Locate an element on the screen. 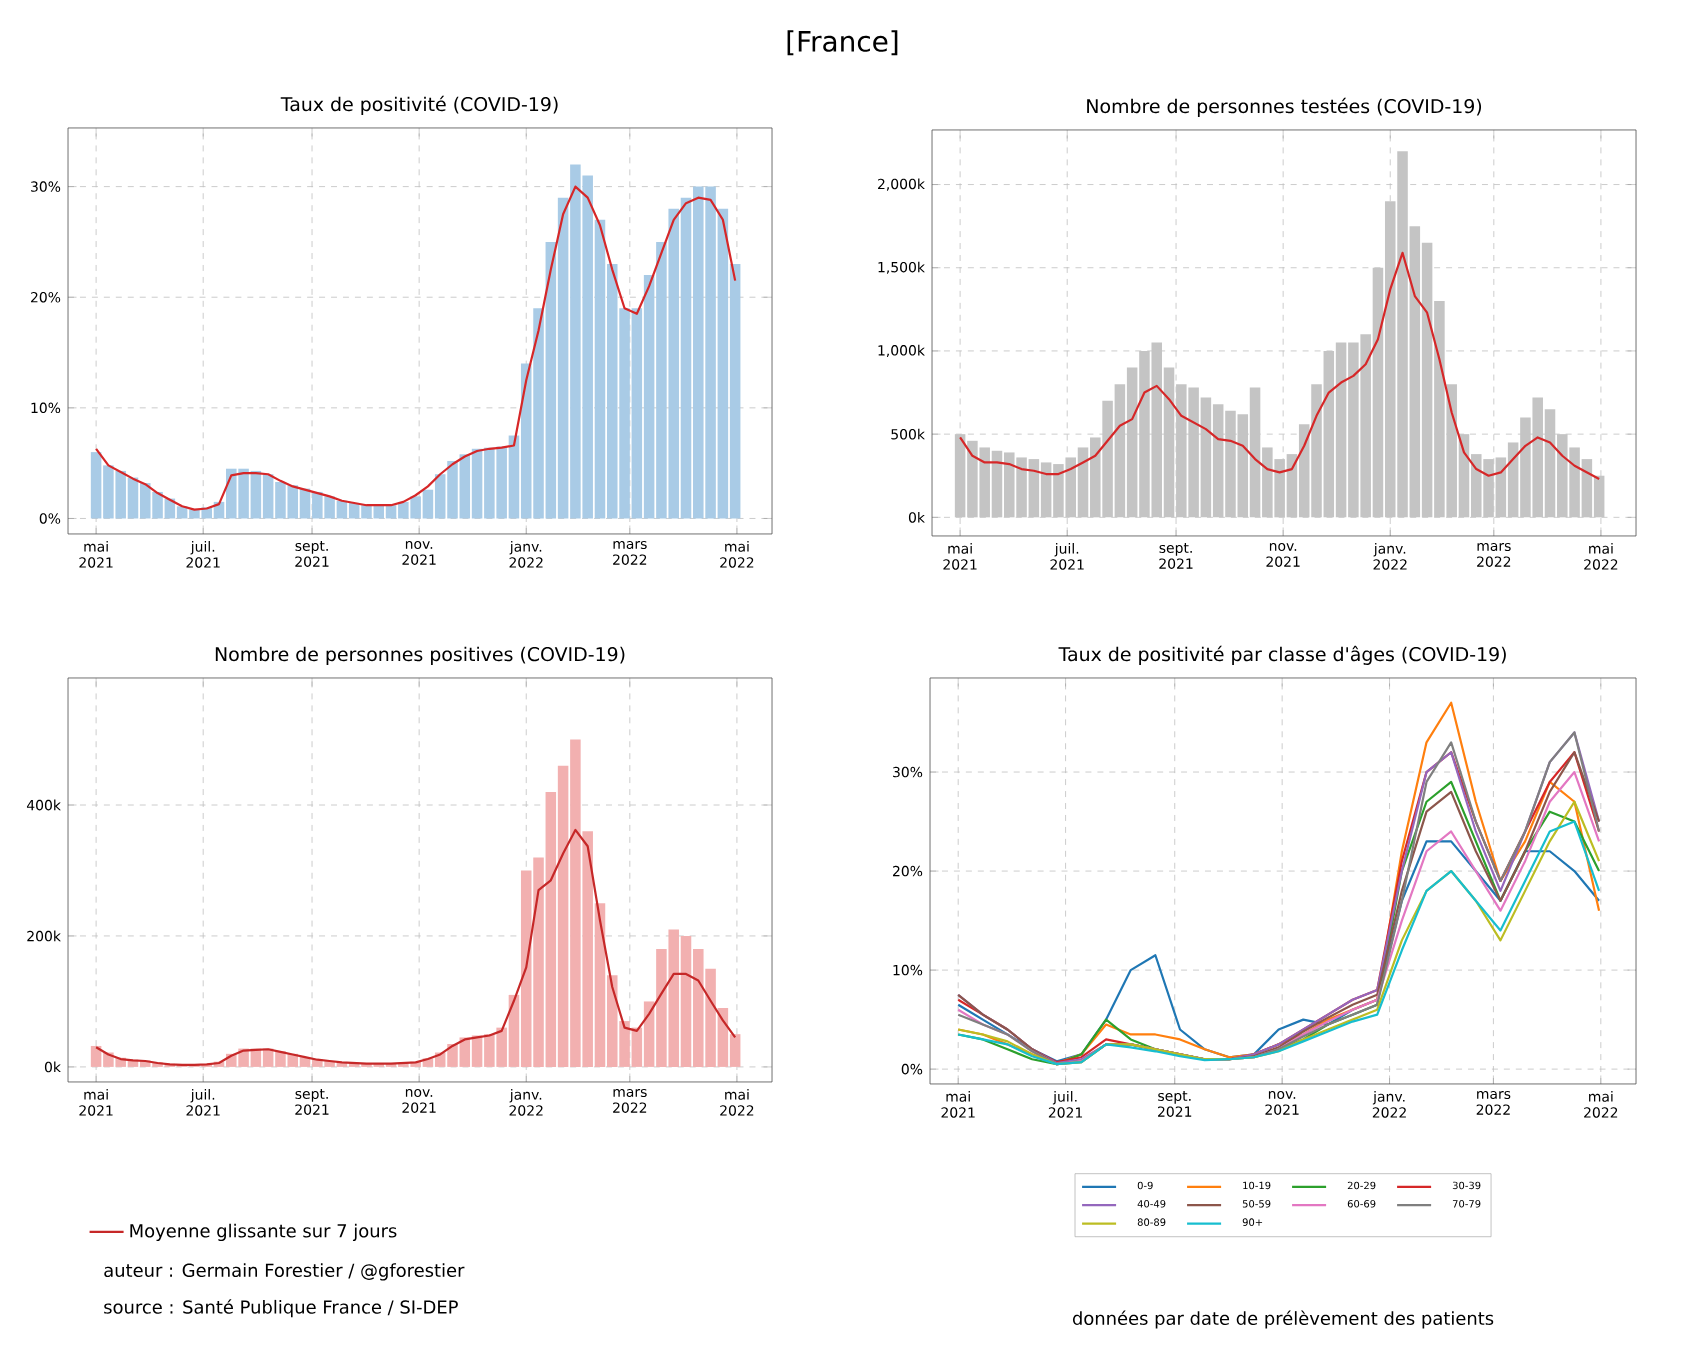 This screenshot has height=1350, width=1684. text: données par date de prélèvement des patients is located at coordinates (1283, 1319).